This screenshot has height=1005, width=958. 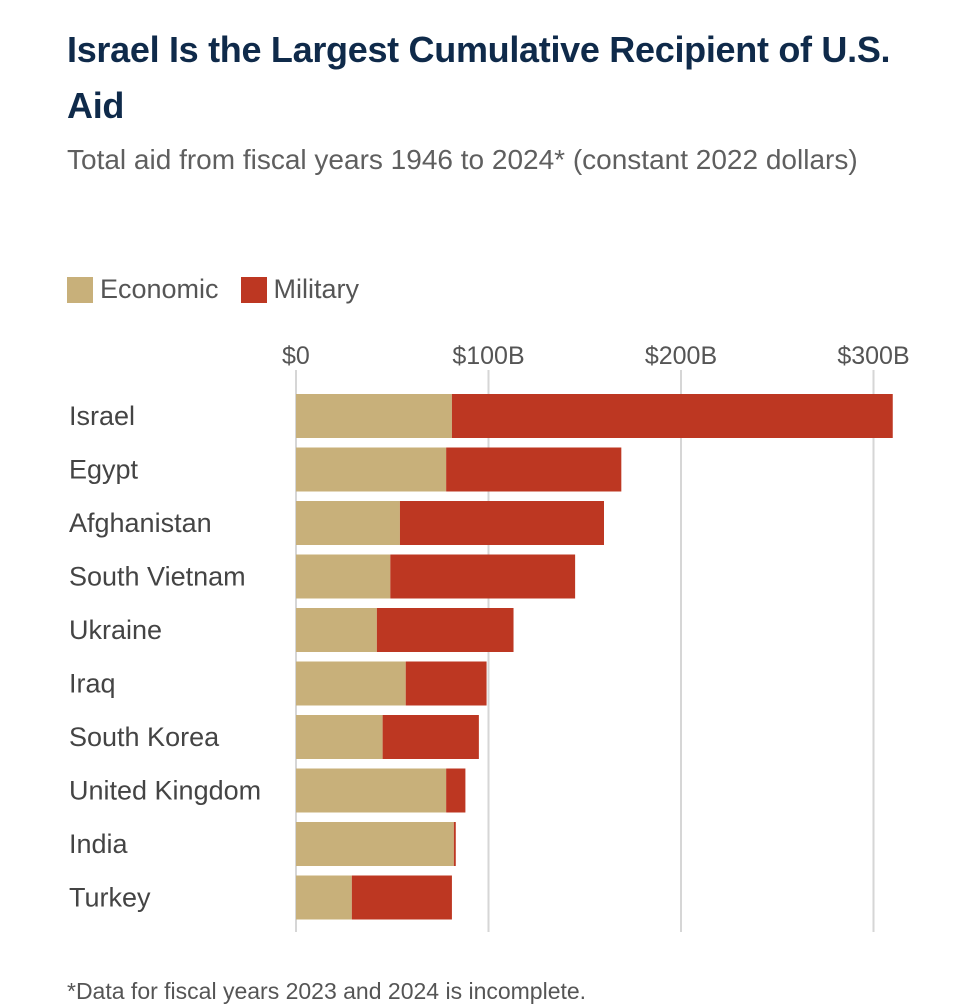 I want to click on bar-iraq-military, so click(x=446, y=683).